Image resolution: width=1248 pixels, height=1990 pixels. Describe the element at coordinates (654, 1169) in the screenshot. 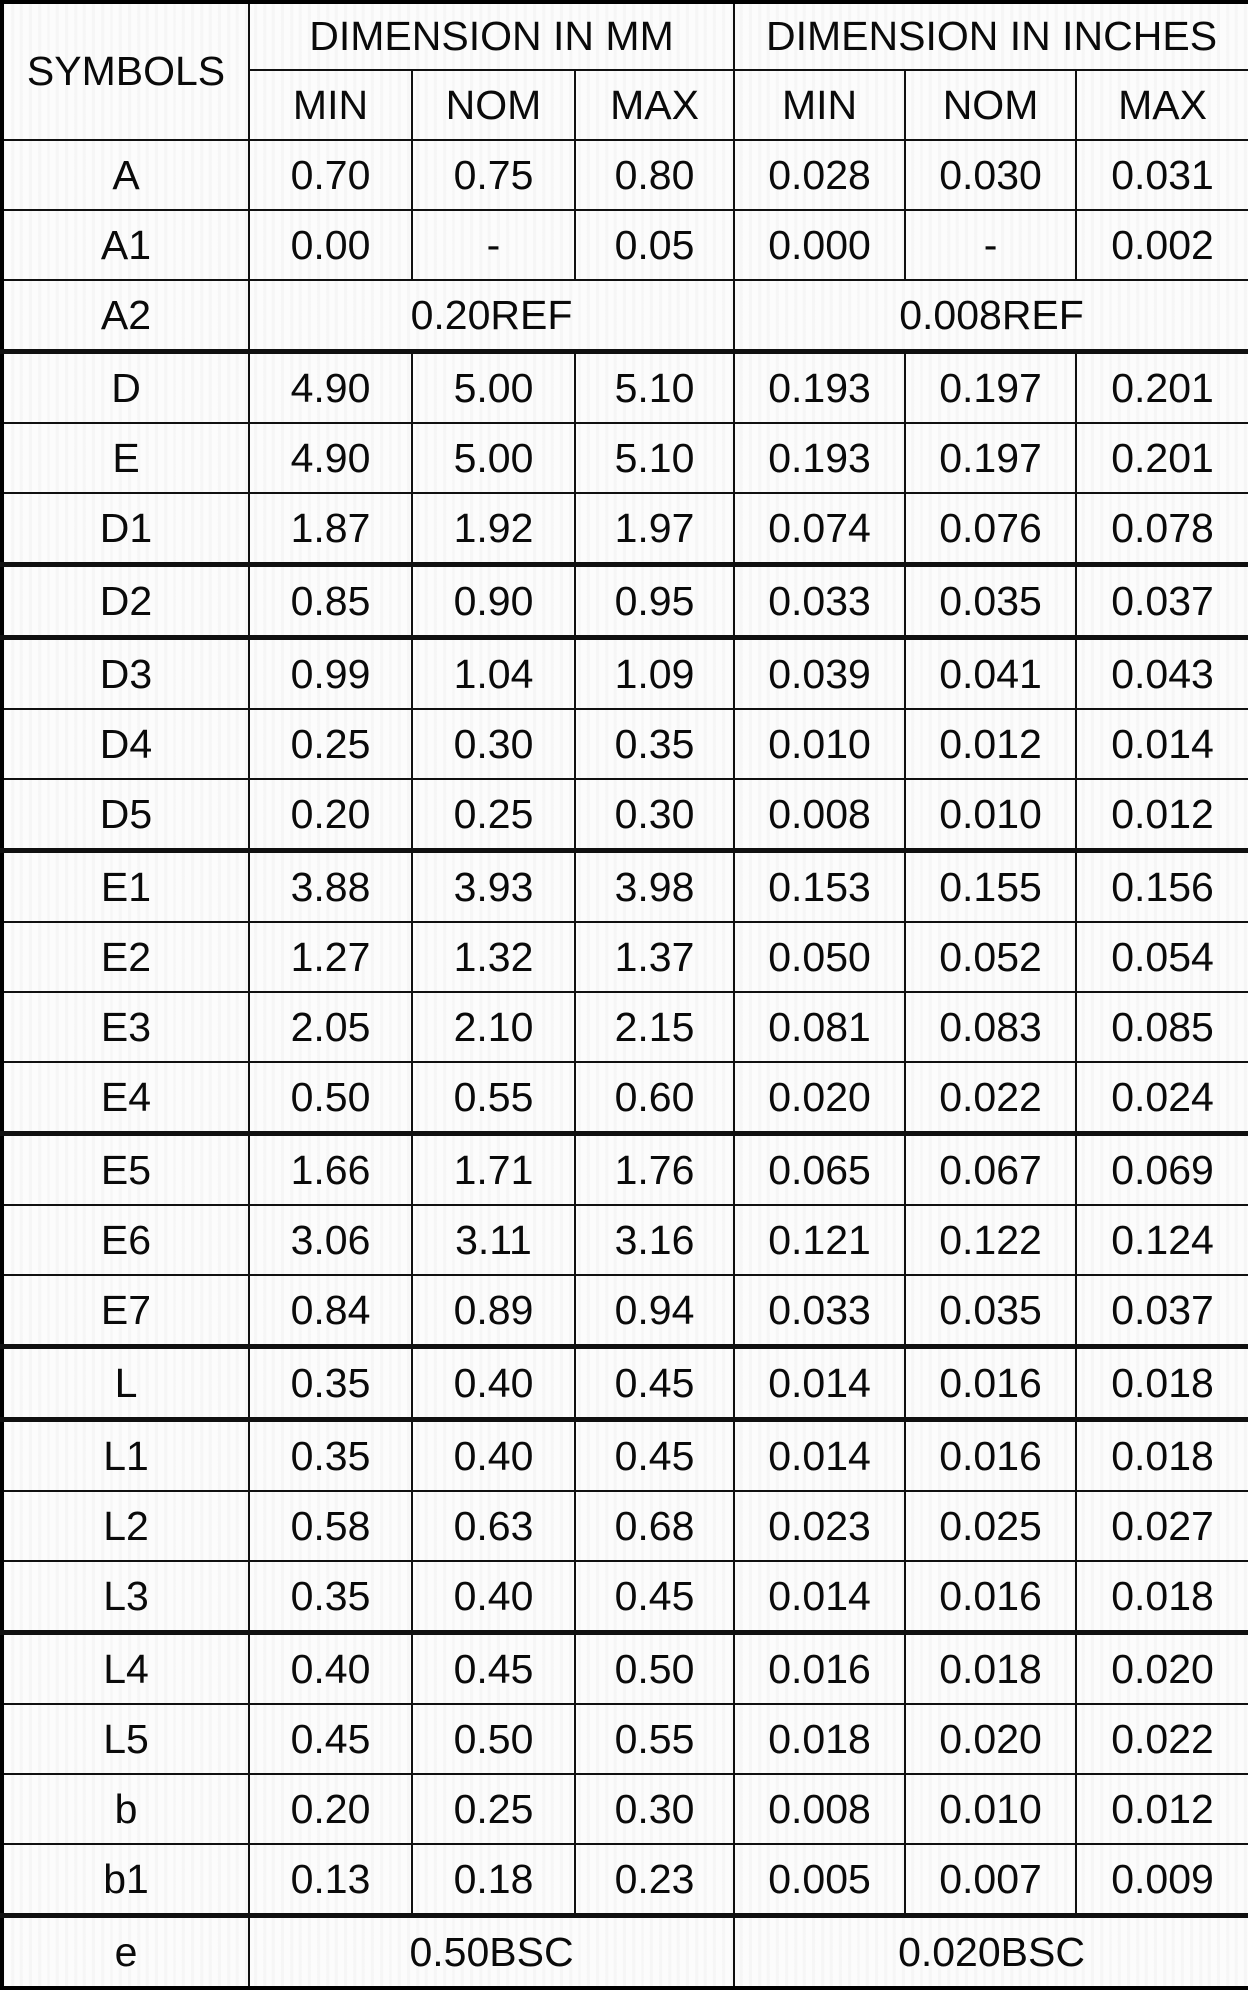

I see `mm-max-cell: 1.76` at that location.